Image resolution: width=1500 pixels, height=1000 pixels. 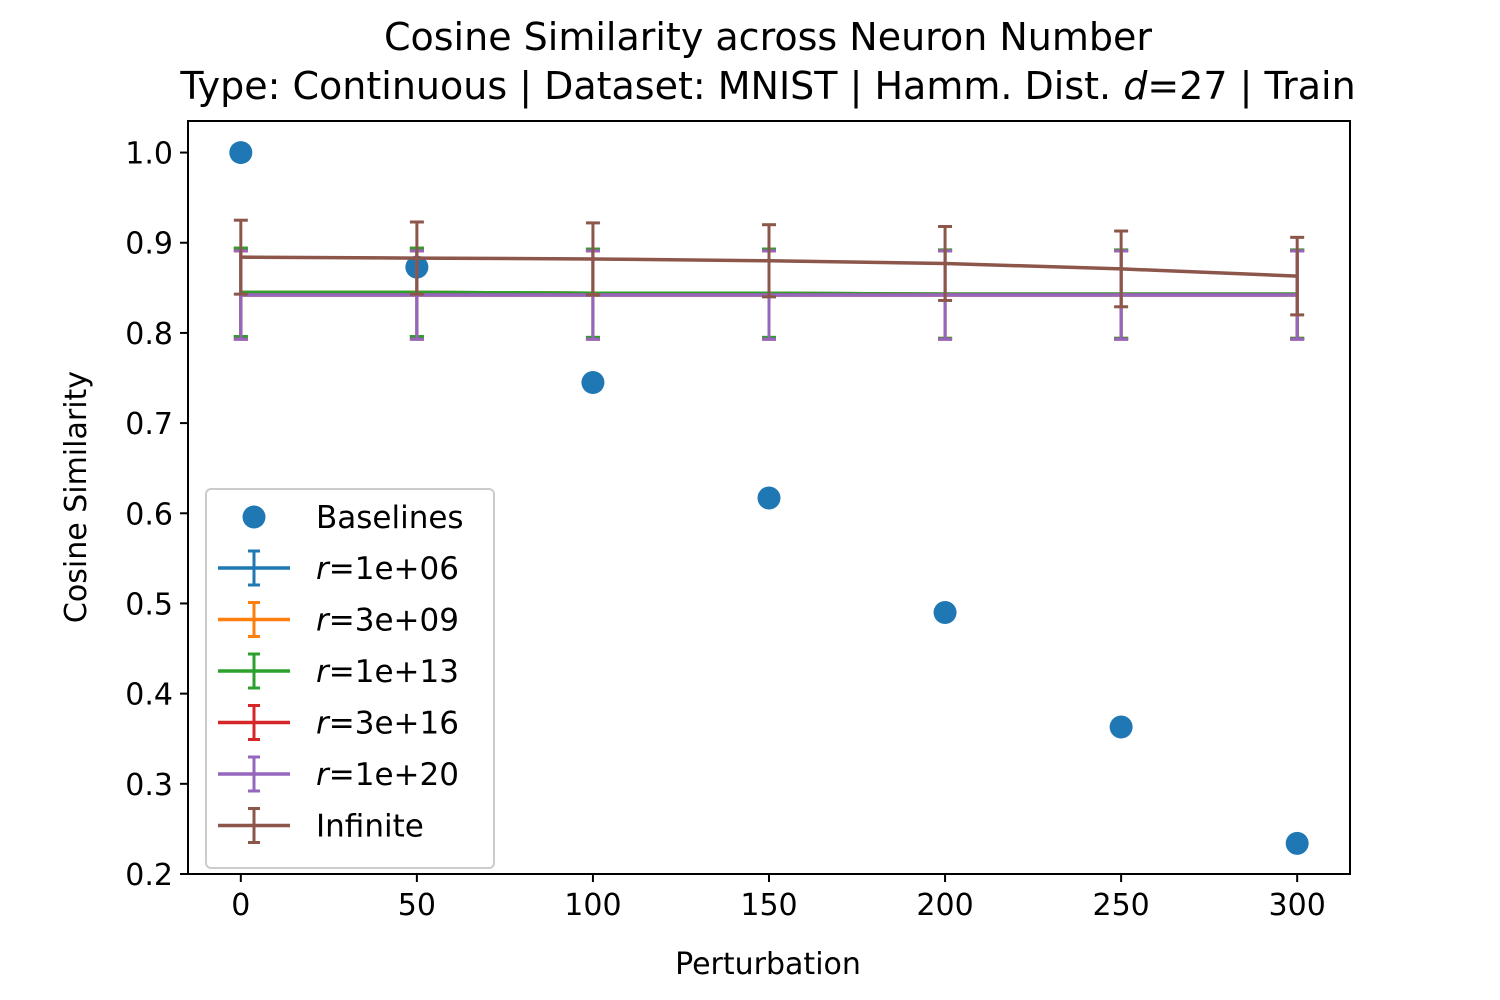 I want to click on x-axis: 0 50 100 150 200 250 300, so click(x=778, y=898).